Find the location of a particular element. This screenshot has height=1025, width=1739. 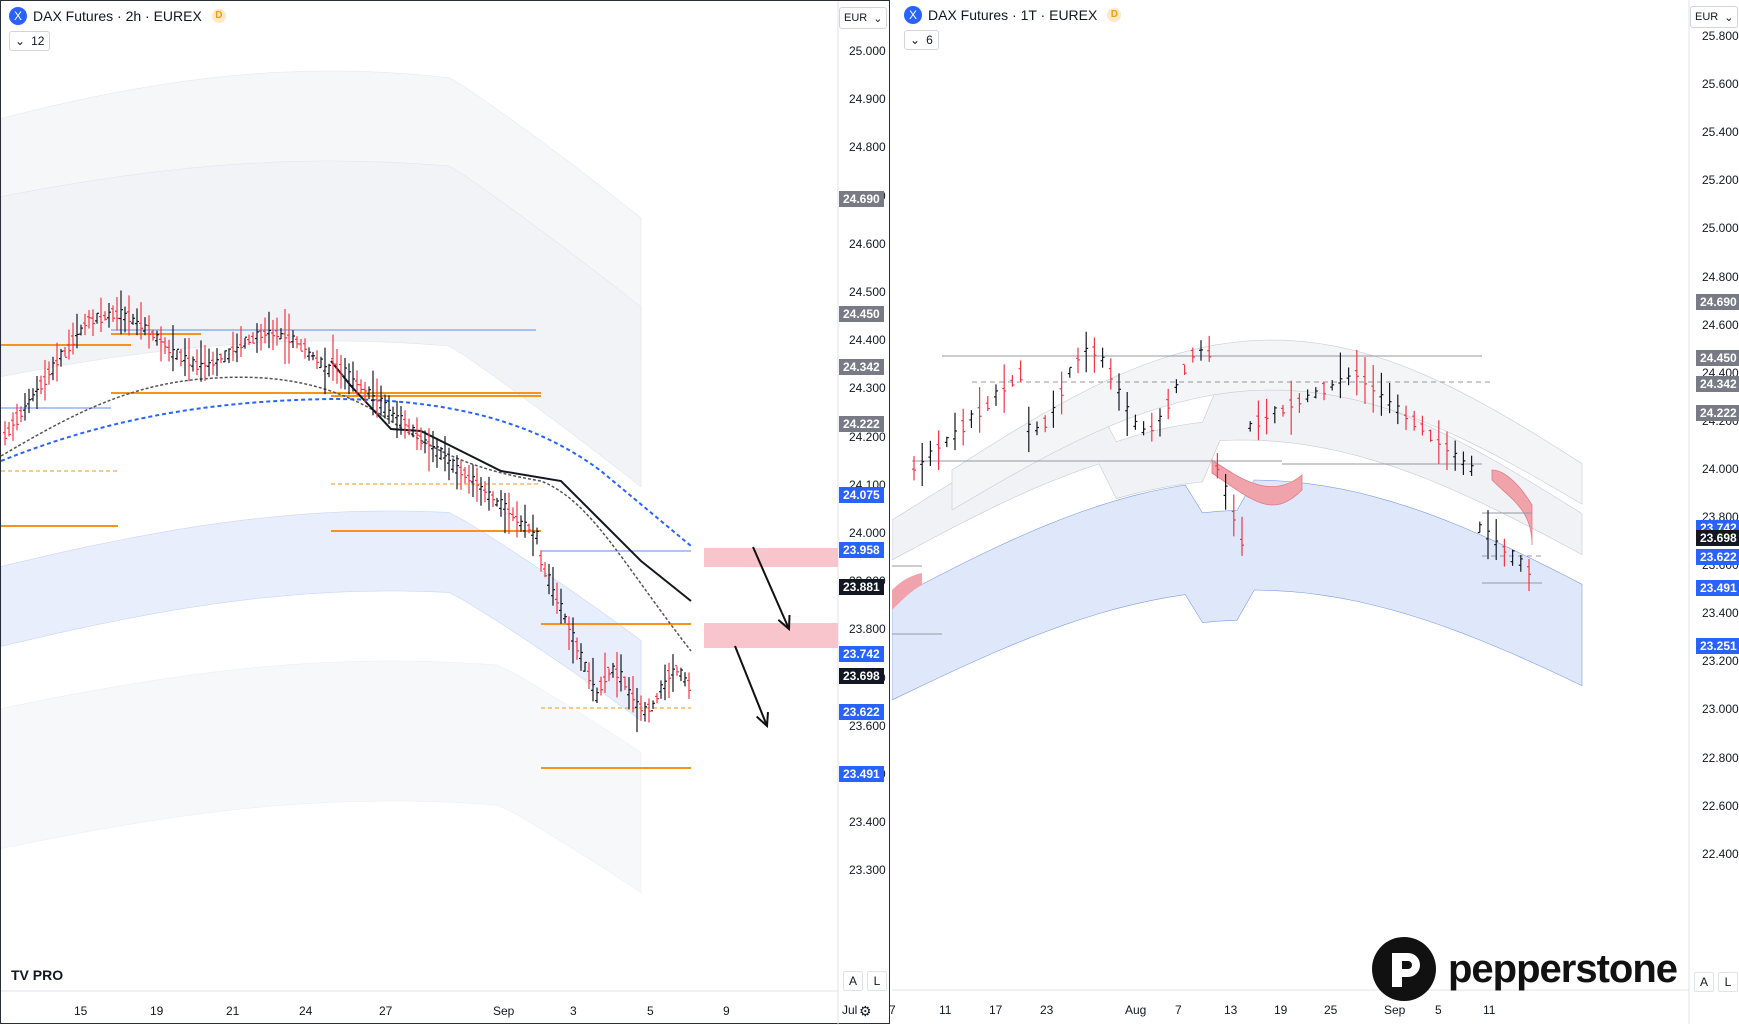

tradingview-logo: TV PRO is located at coordinates (37, 975).